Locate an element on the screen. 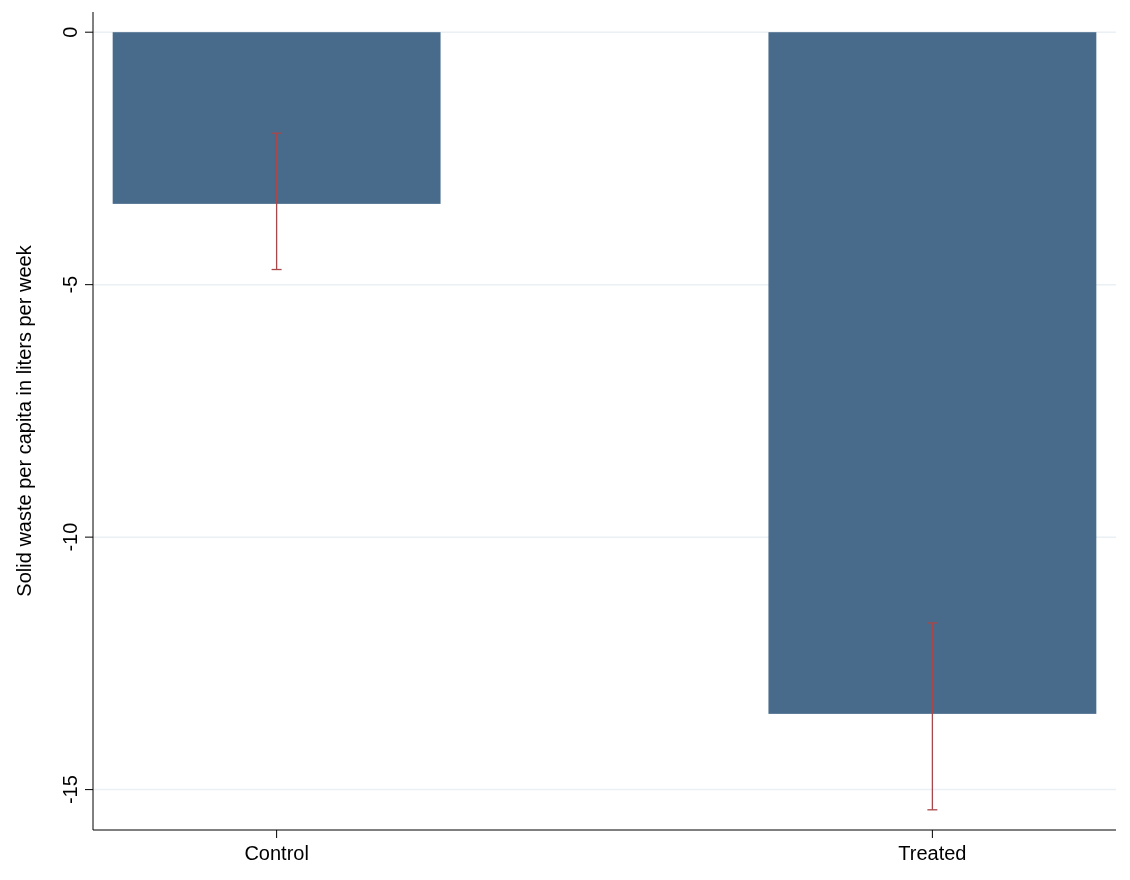 This screenshot has height=880, width=1130. x-tick-label: Treated is located at coordinates (932, 853).